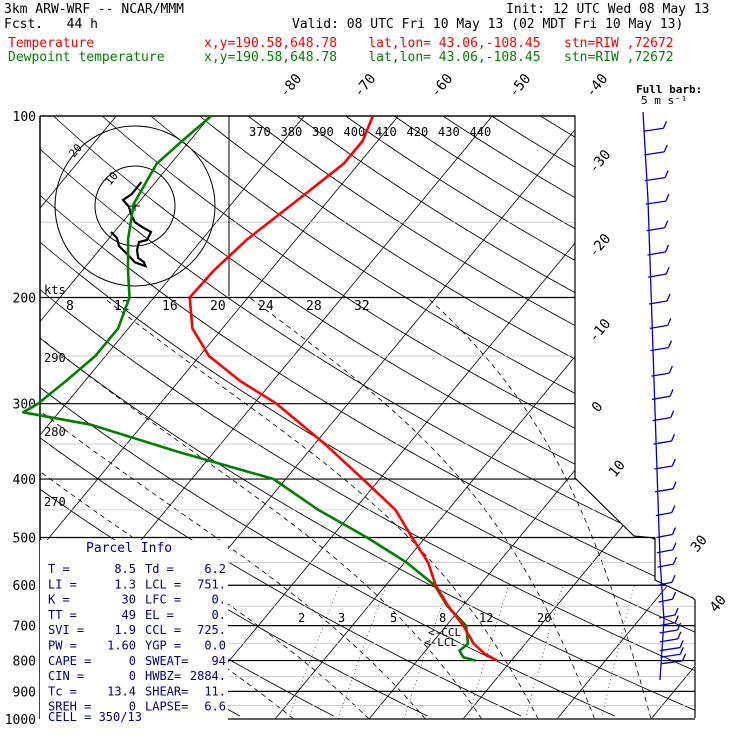 The width and height of the screenshot is (740, 740). What do you see at coordinates (440, 642) in the screenshot?
I see `lcl-marker: <-LCL` at bounding box center [440, 642].